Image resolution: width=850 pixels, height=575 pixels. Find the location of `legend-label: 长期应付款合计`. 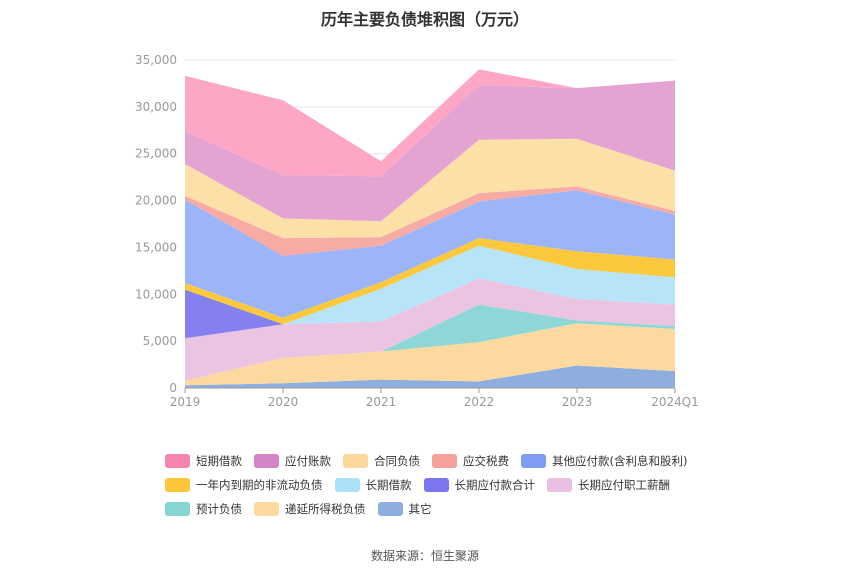

legend-label: 长期应付款合计 is located at coordinates (495, 485).